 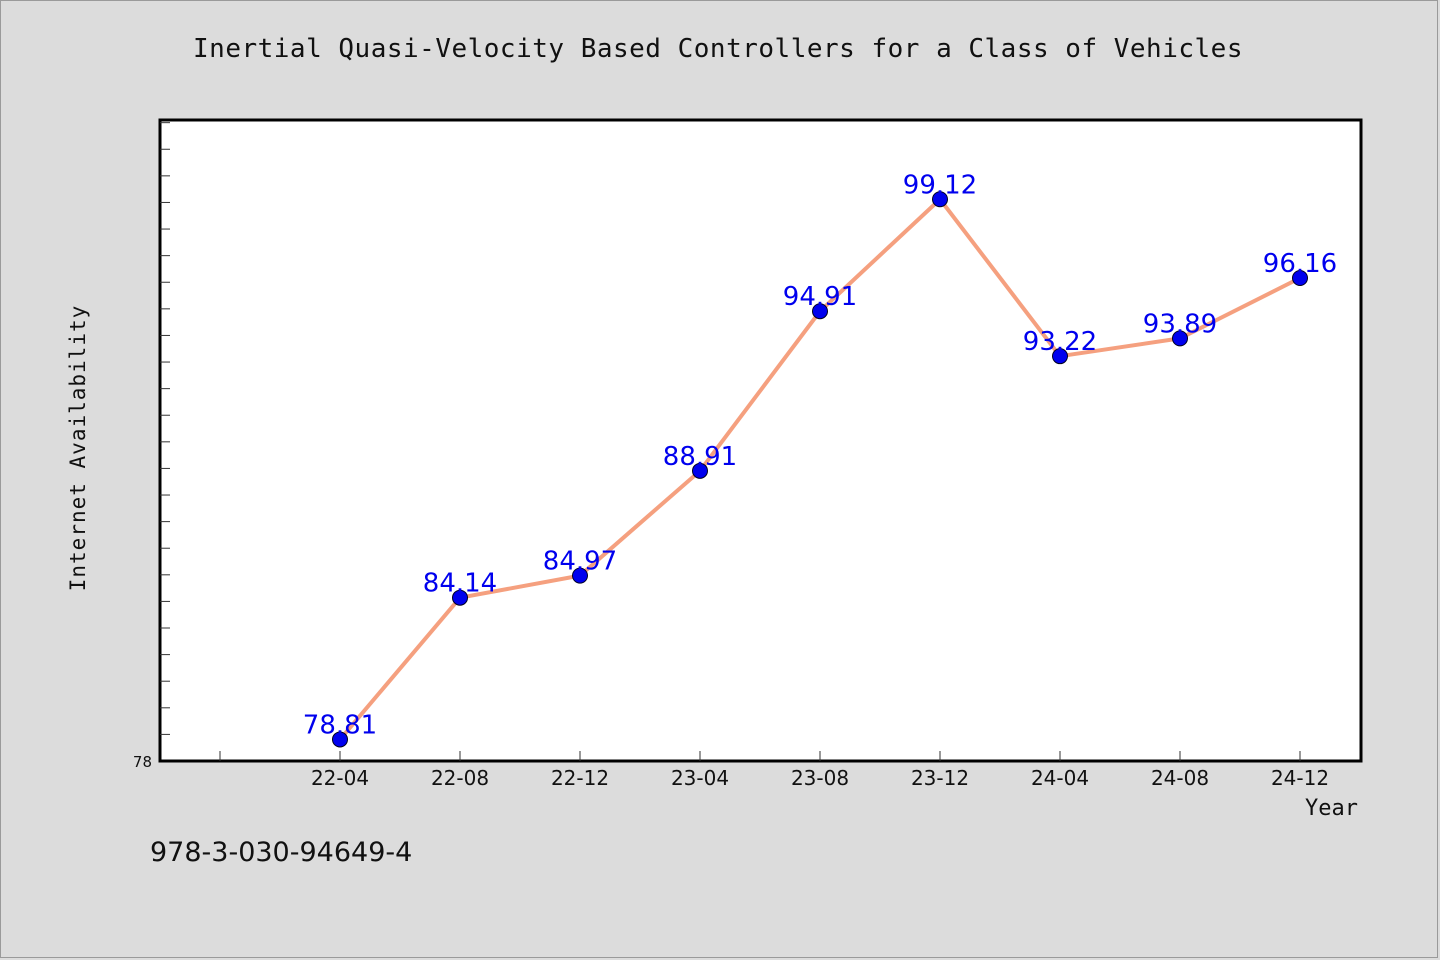 I want to click on x-tick-label: 24-08, so click(x=1180, y=778).